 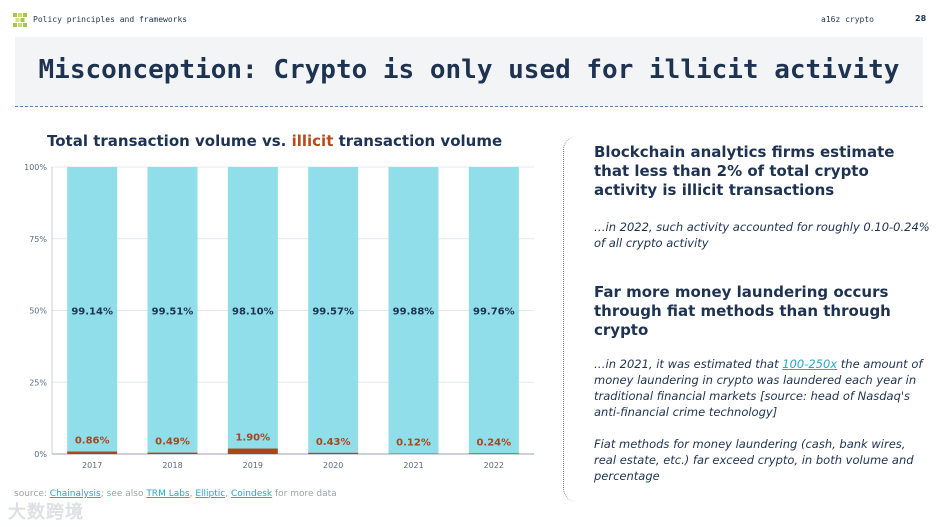 I want to click on data-label-non-illicit: 99.88%, so click(x=414, y=312).